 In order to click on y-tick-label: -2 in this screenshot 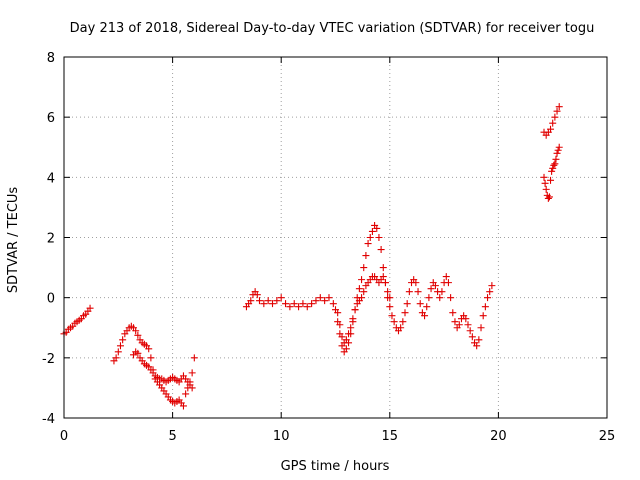, I will do `click(48, 359)`.